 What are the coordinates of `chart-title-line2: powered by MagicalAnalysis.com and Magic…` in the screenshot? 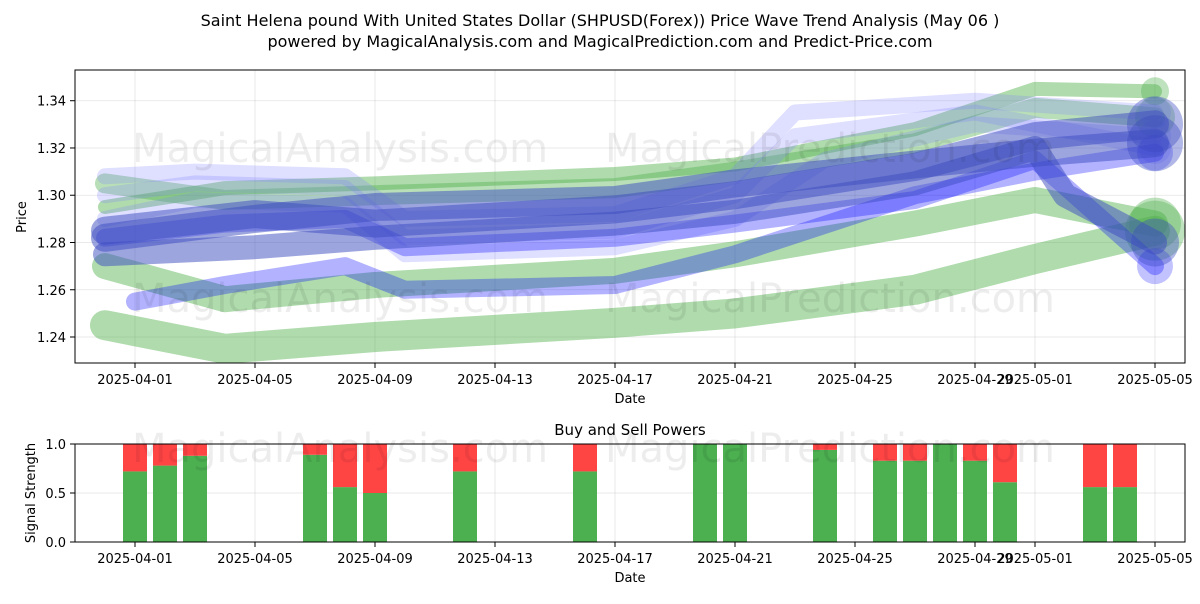 It's located at (599, 41).